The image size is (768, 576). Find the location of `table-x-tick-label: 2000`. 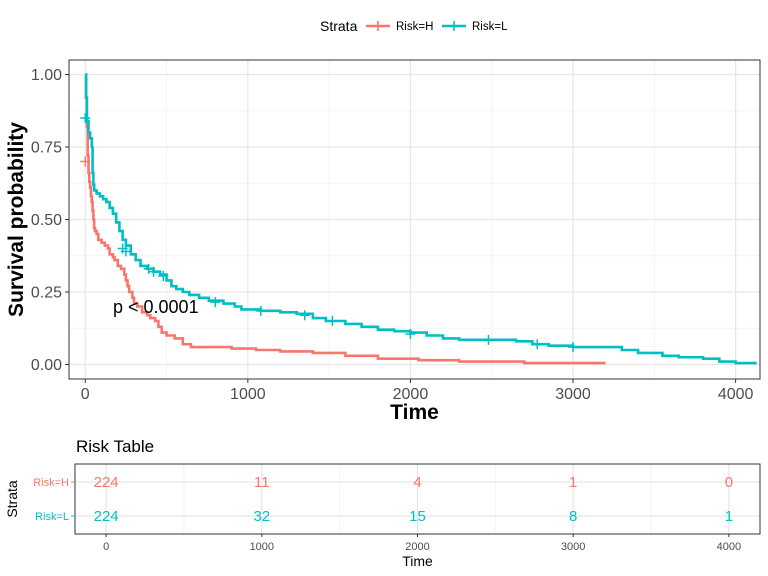

table-x-tick-label: 2000 is located at coordinates (417, 547).